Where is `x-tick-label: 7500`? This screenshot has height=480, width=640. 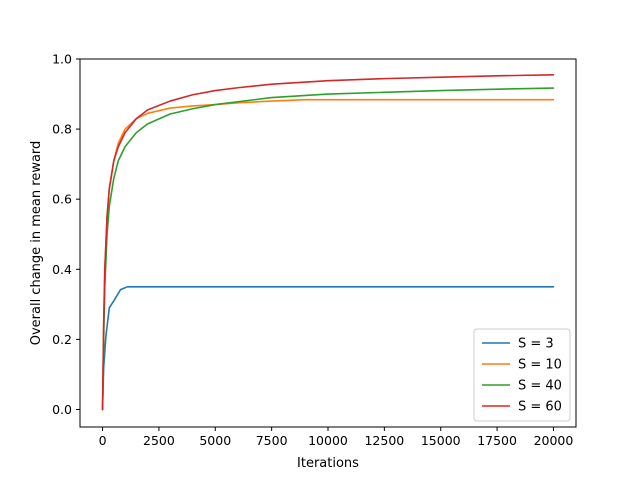
x-tick-label: 7500 is located at coordinates (272, 440).